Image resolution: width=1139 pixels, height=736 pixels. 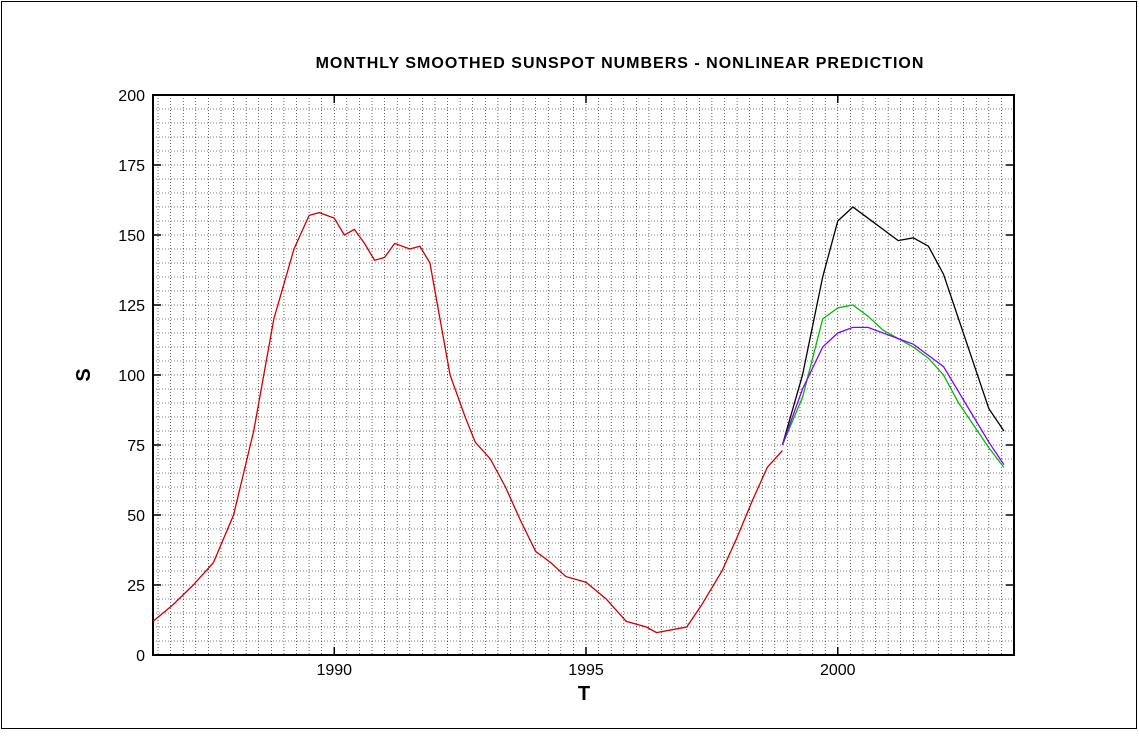 I want to click on x-axis-label: T, so click(x=584, y=694).